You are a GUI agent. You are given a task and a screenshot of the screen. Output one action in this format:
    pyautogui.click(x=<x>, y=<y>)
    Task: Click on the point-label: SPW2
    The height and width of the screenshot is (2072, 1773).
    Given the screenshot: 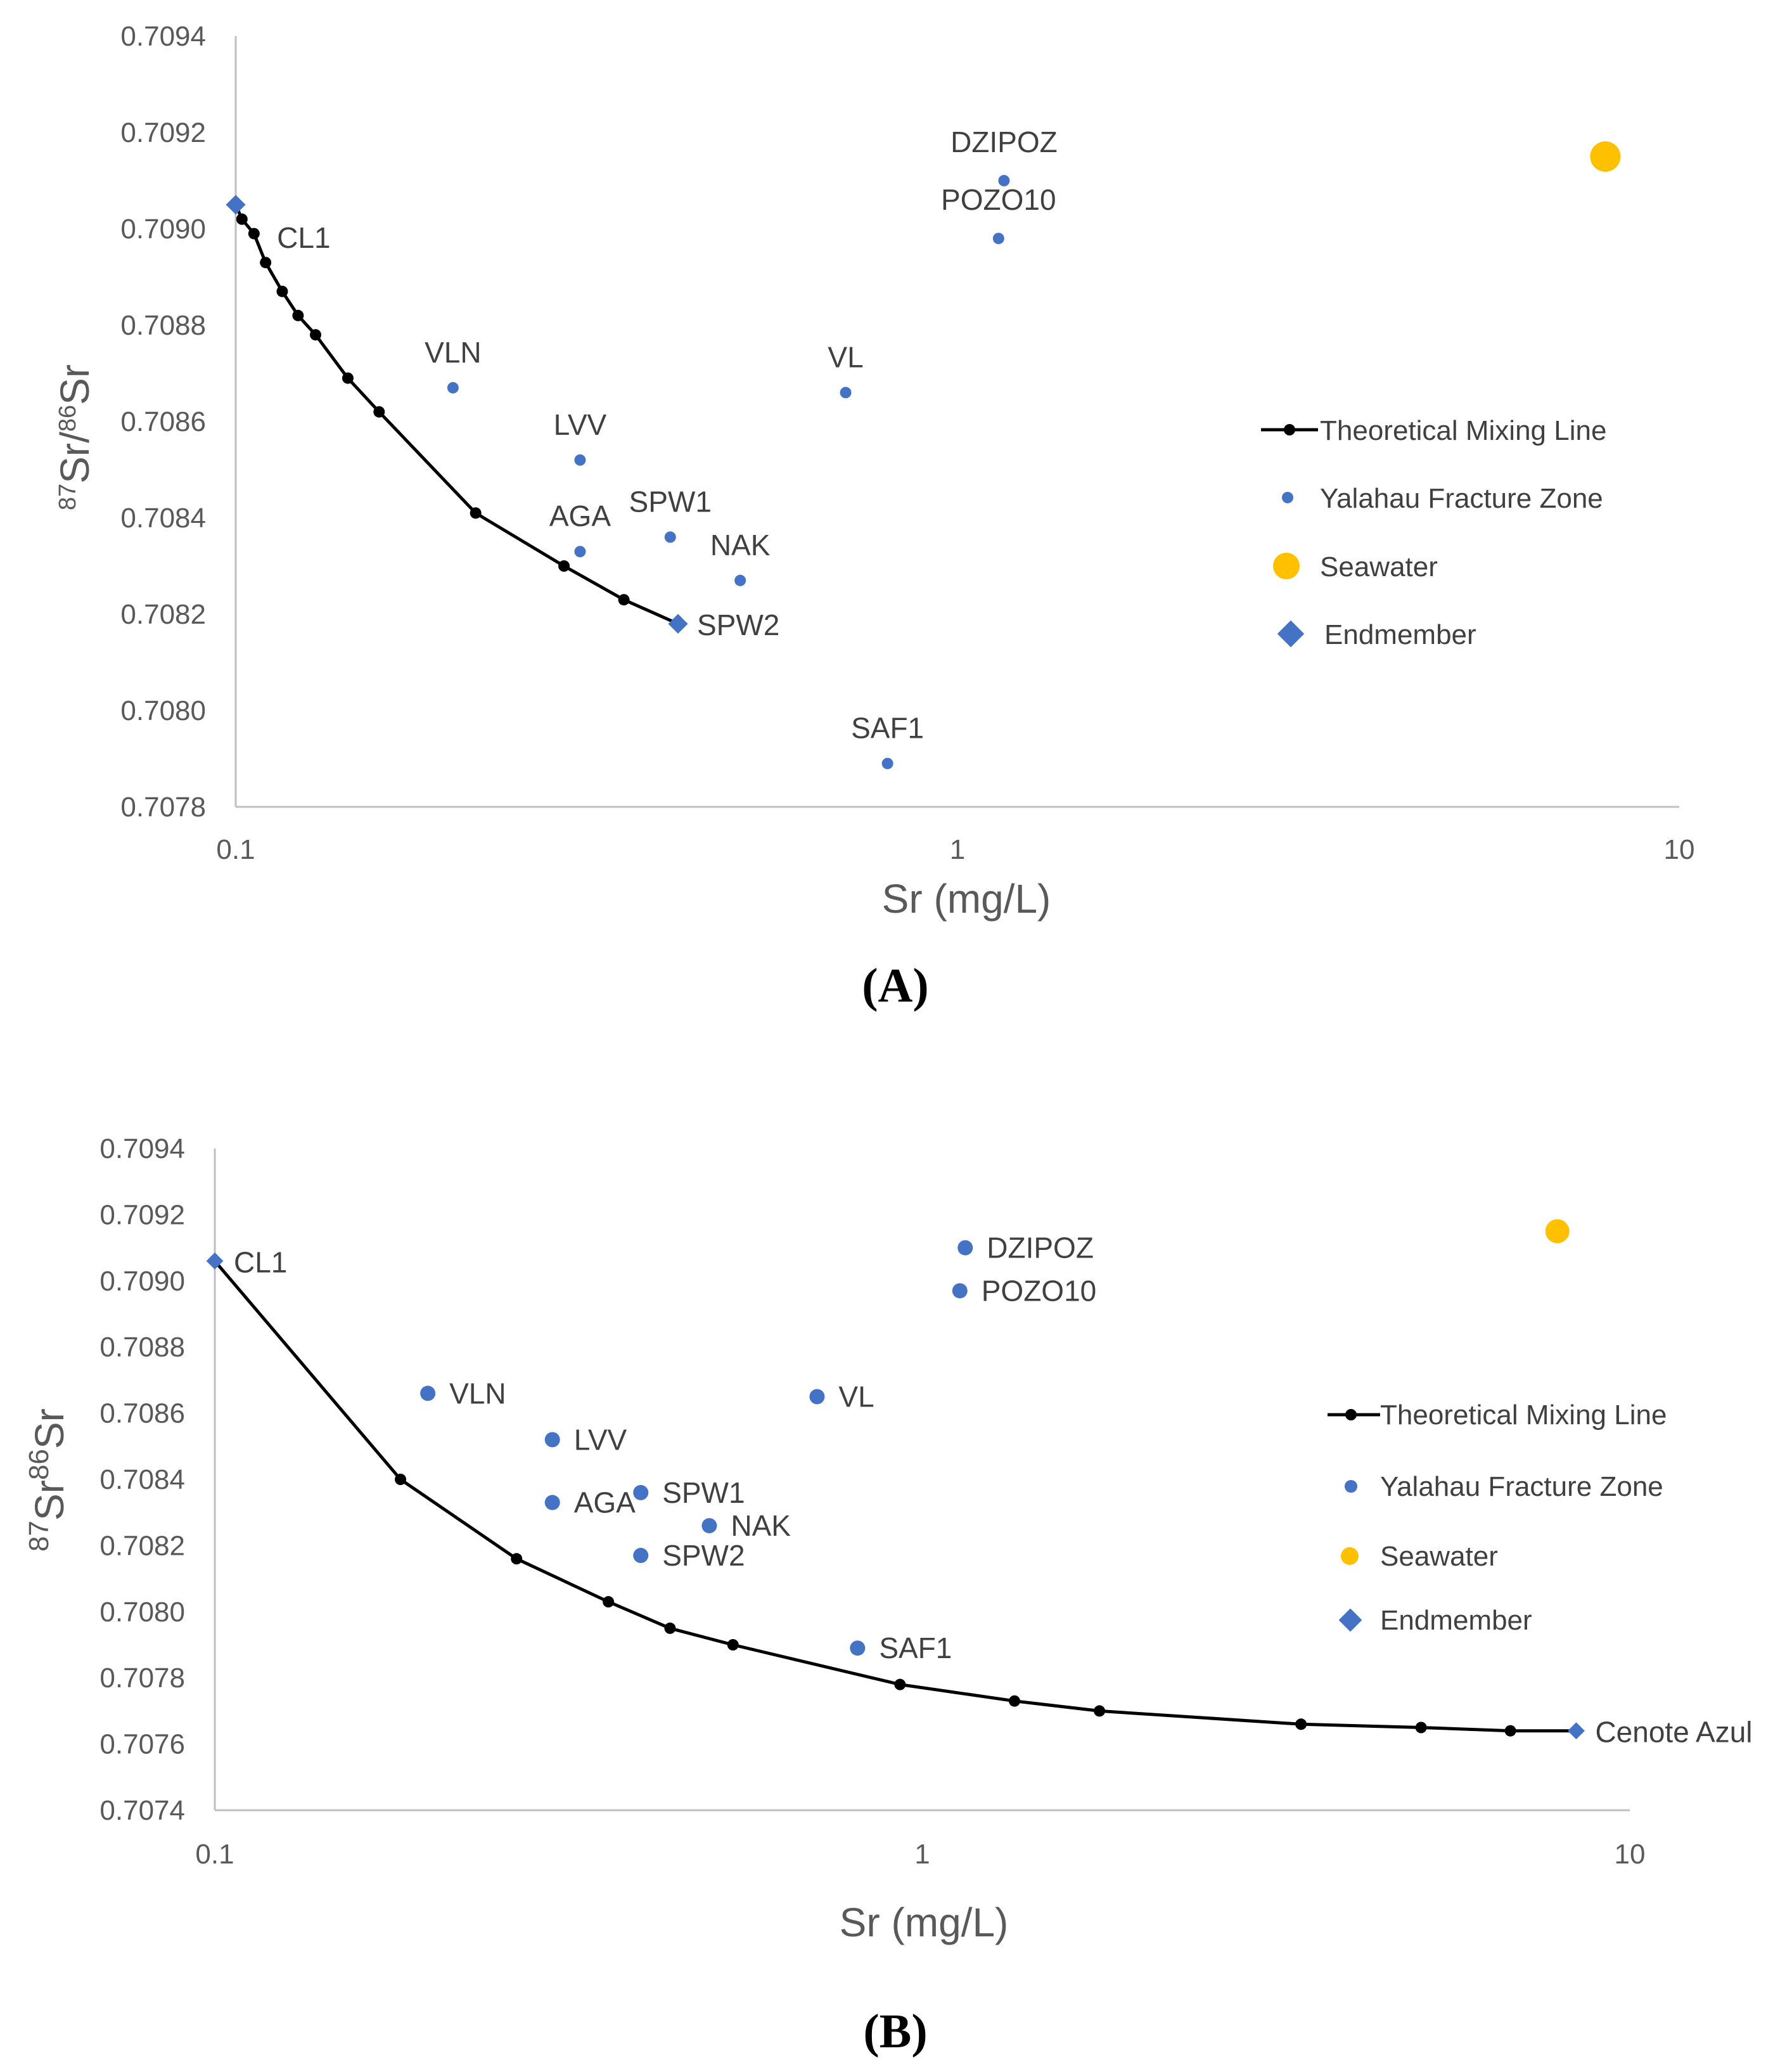 What is the action you would take?
    pyautogui.click(x=703, y=1555)
    